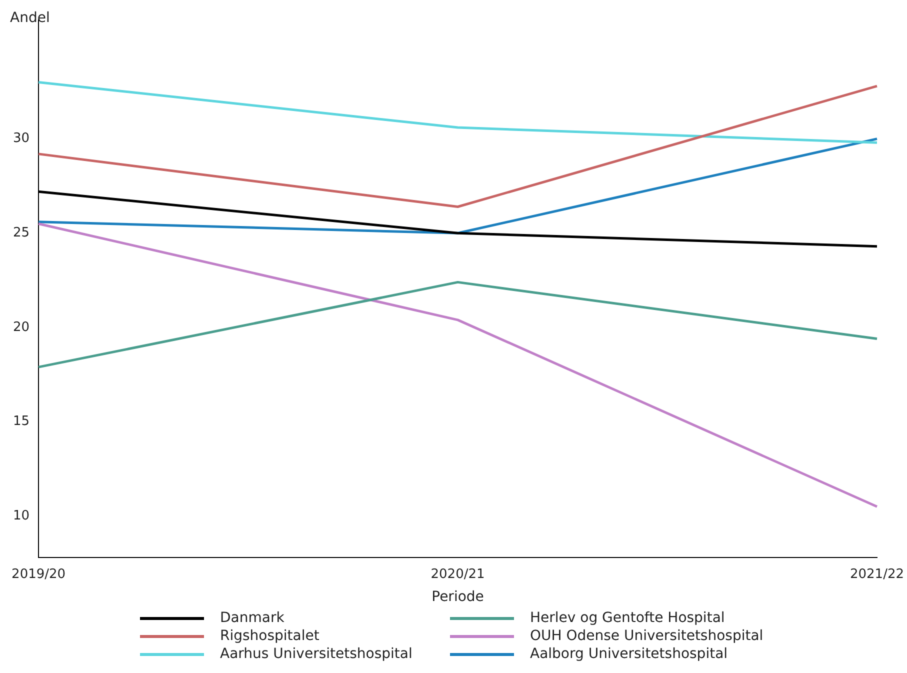 The width and height of the screenshot is (907, 673). I want to click on y-tick-label: 15, so click(21, 422).